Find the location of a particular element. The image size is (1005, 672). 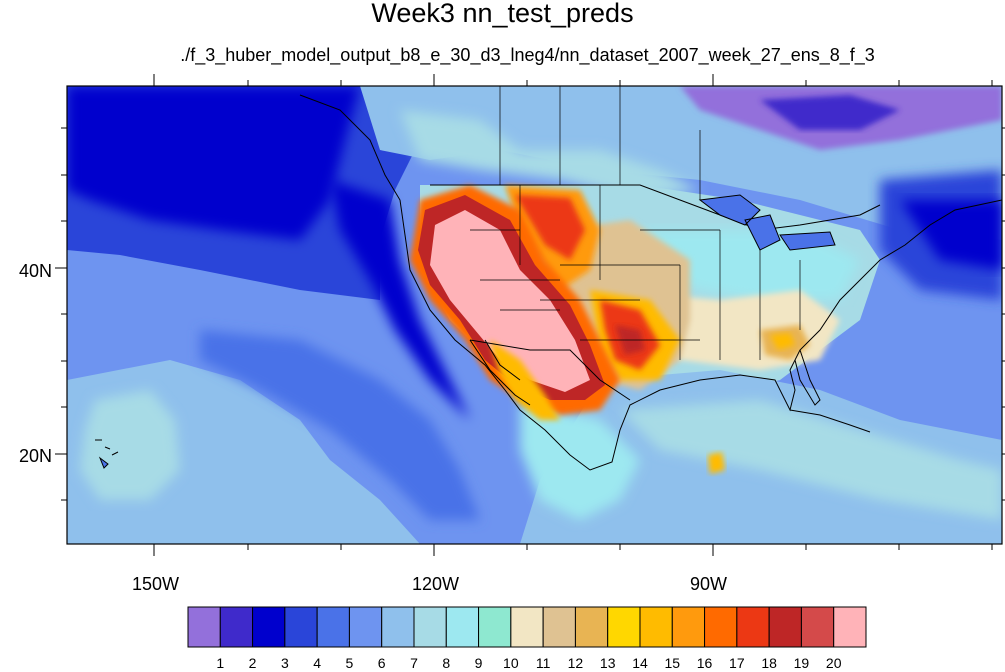

field-canada-cyan is located at coordinates (550, 155).